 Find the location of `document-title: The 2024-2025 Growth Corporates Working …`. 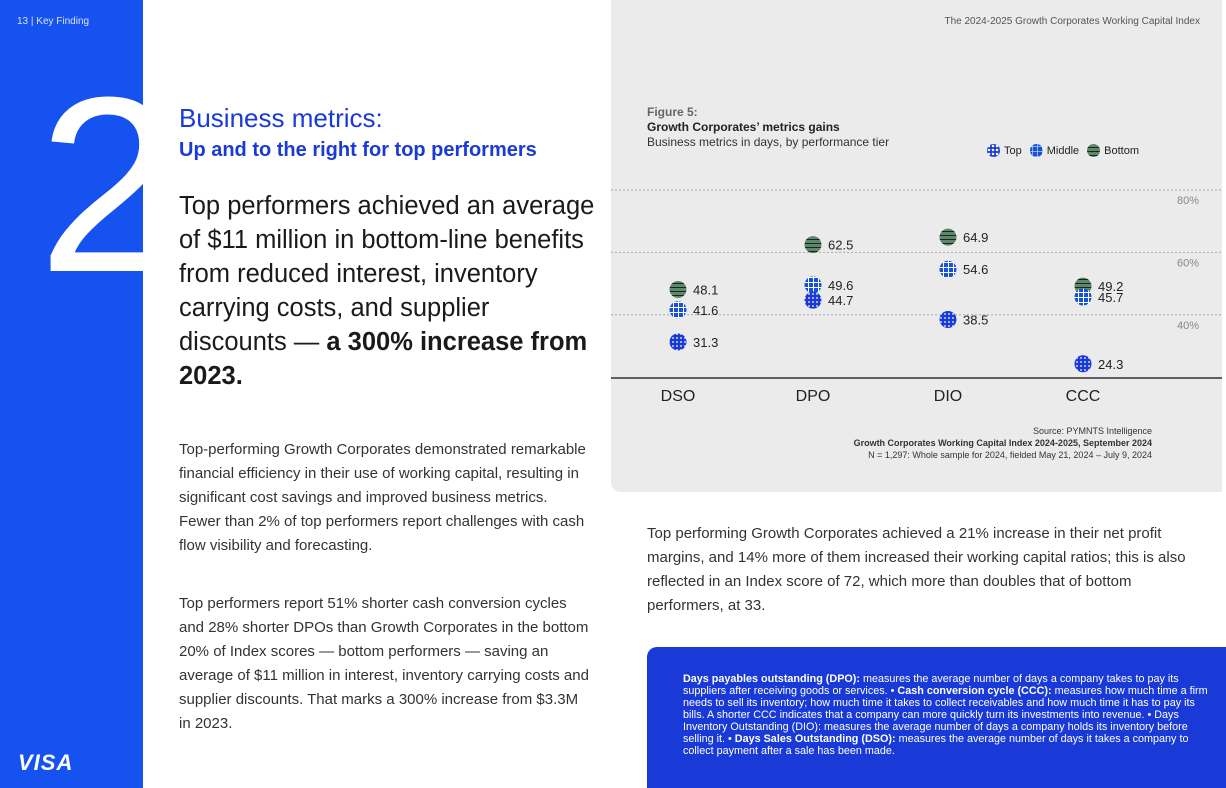

document-title: The 2024-2025 Growth Corporates Working … is located at coordinates (1072, 21).